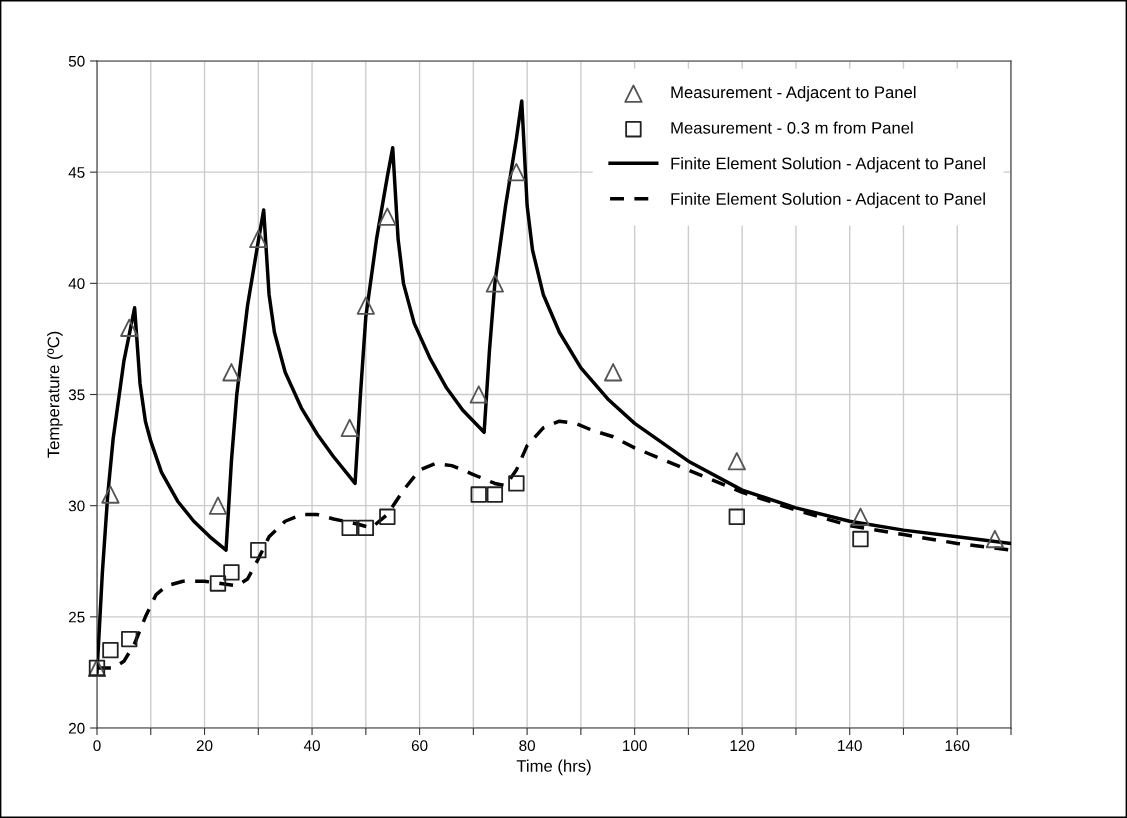 Image resolution: width=1127 pixels, height=818 pixels. Describe the element at coordinates (76, 506) in the screenshot. I see `y-tick-label: 30` at that location.